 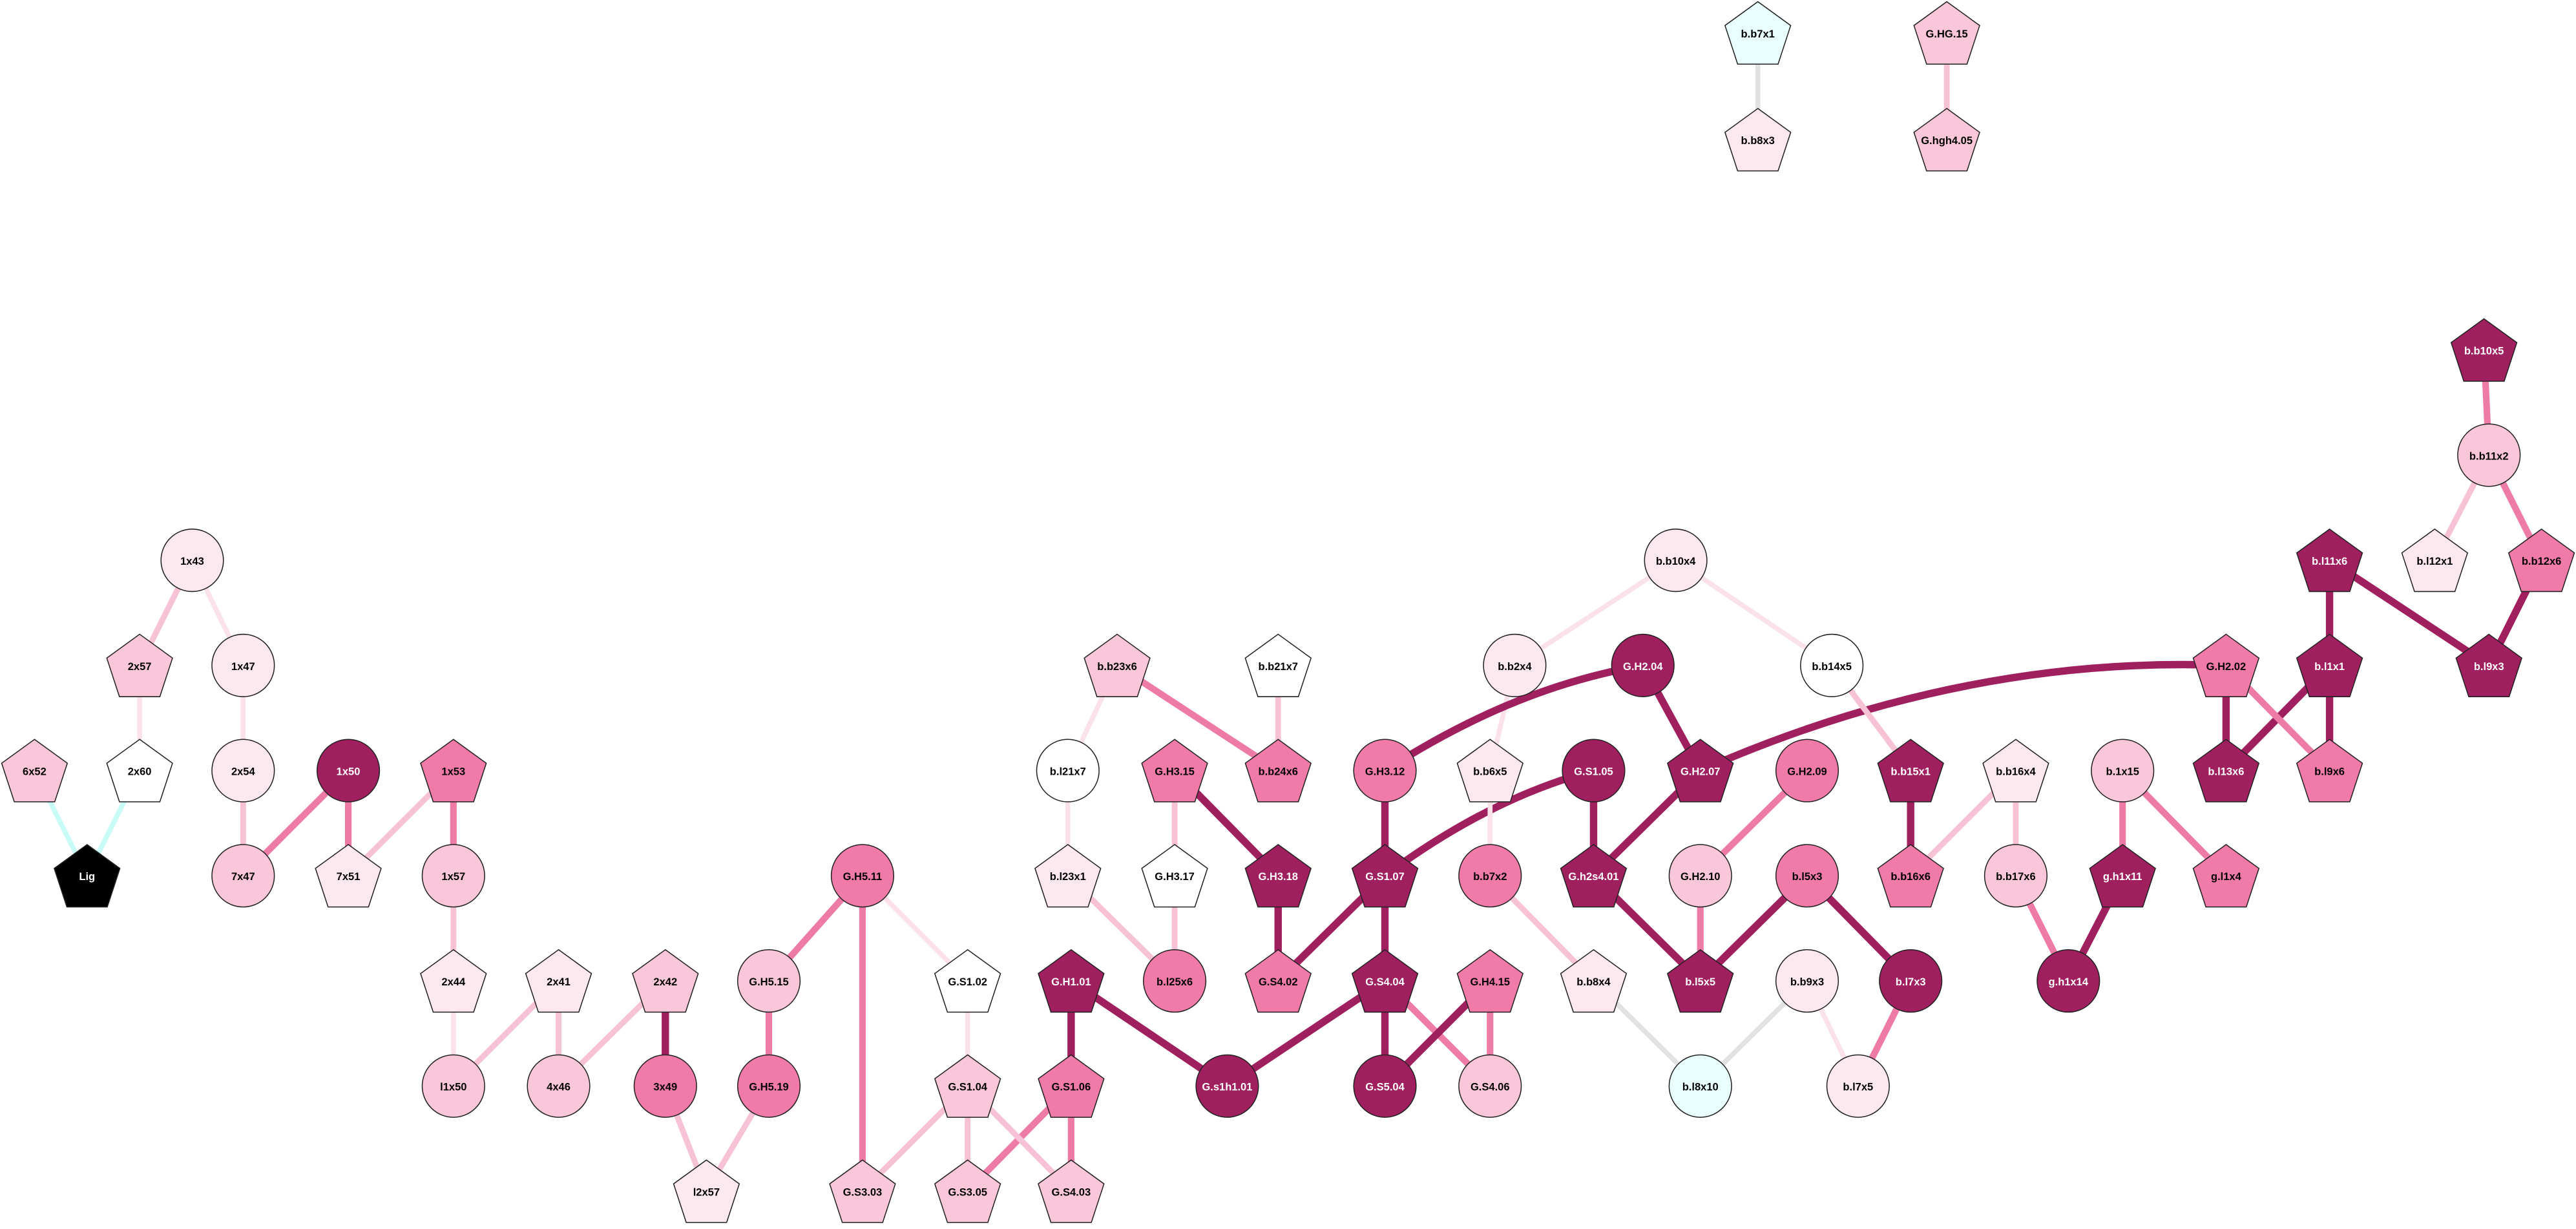 What do you see at coordinates (1174, 981) in the screenshot?
I see `node: b.l25x6` at bounding box center [1174, 981].